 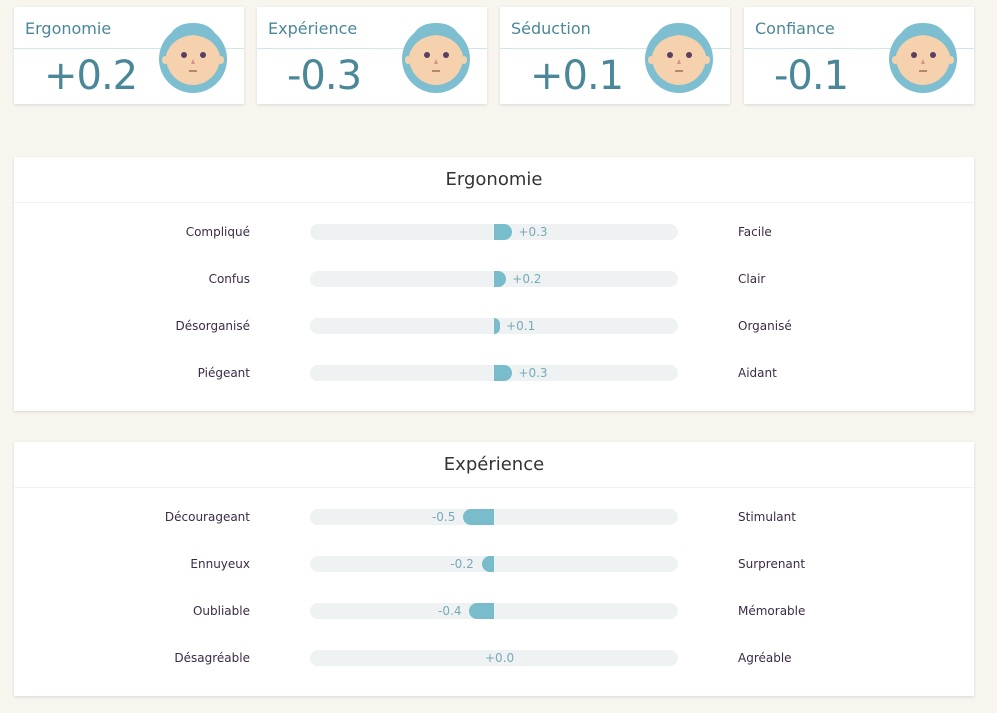 I want to click on scale-row: Désagréable +0.0 Agréable, so click(x=494, y=659).